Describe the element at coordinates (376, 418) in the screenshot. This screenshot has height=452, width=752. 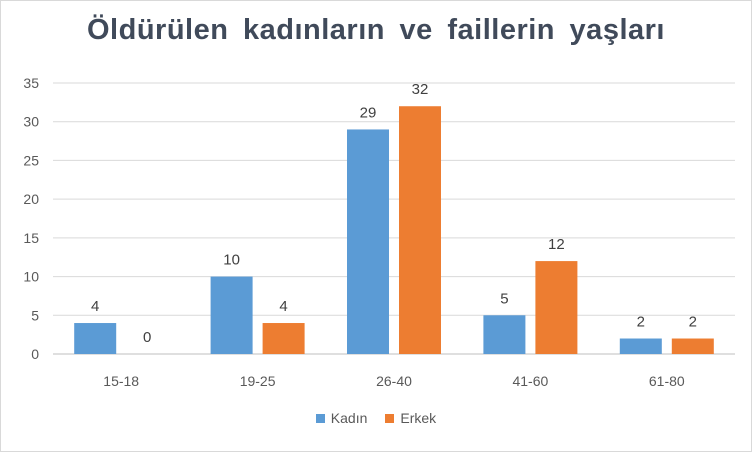
I see `chart-legend: Kadın Erkek` at that location.